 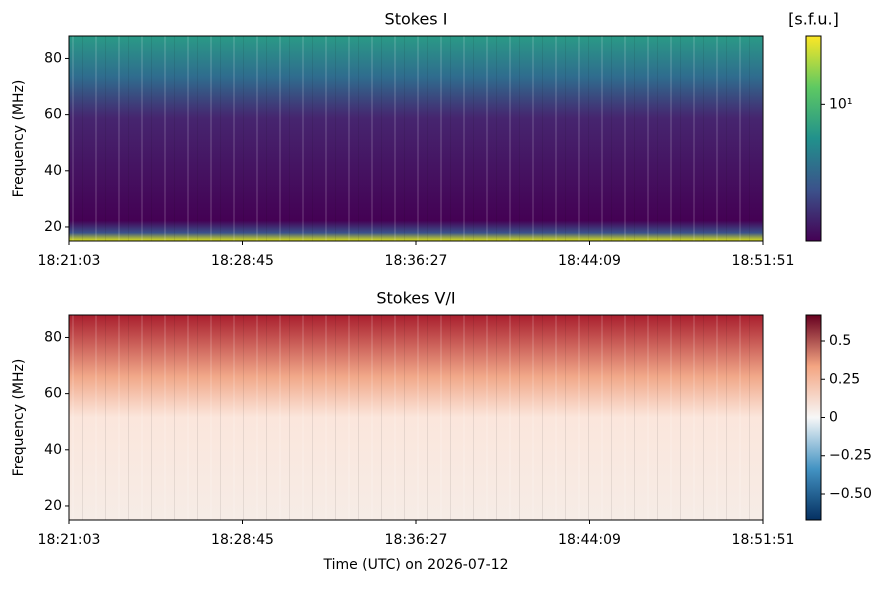 I want to click on x-axis-label: Time (UTC) on 2026-07-12, so click(x=415, y=565).